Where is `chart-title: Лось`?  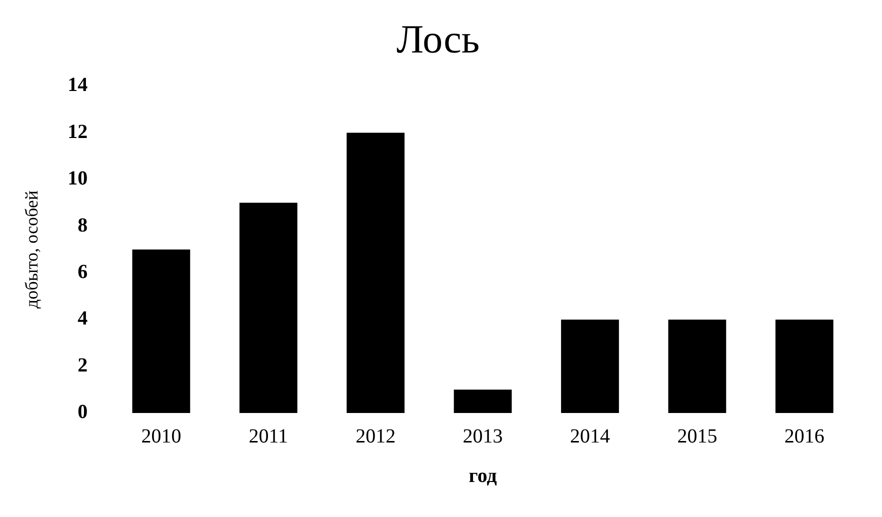 chart-title: Лось is located at coordinates (438, 39).